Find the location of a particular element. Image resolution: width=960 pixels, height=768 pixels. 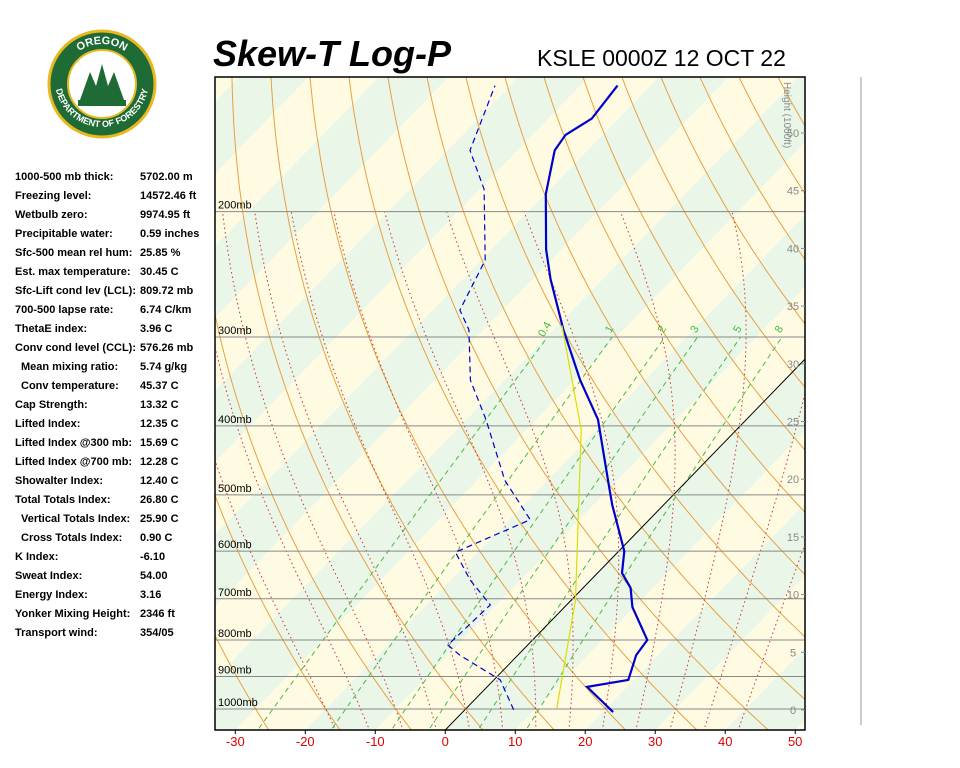

index-label: Energy Index: is located at coordinates (51, 595).